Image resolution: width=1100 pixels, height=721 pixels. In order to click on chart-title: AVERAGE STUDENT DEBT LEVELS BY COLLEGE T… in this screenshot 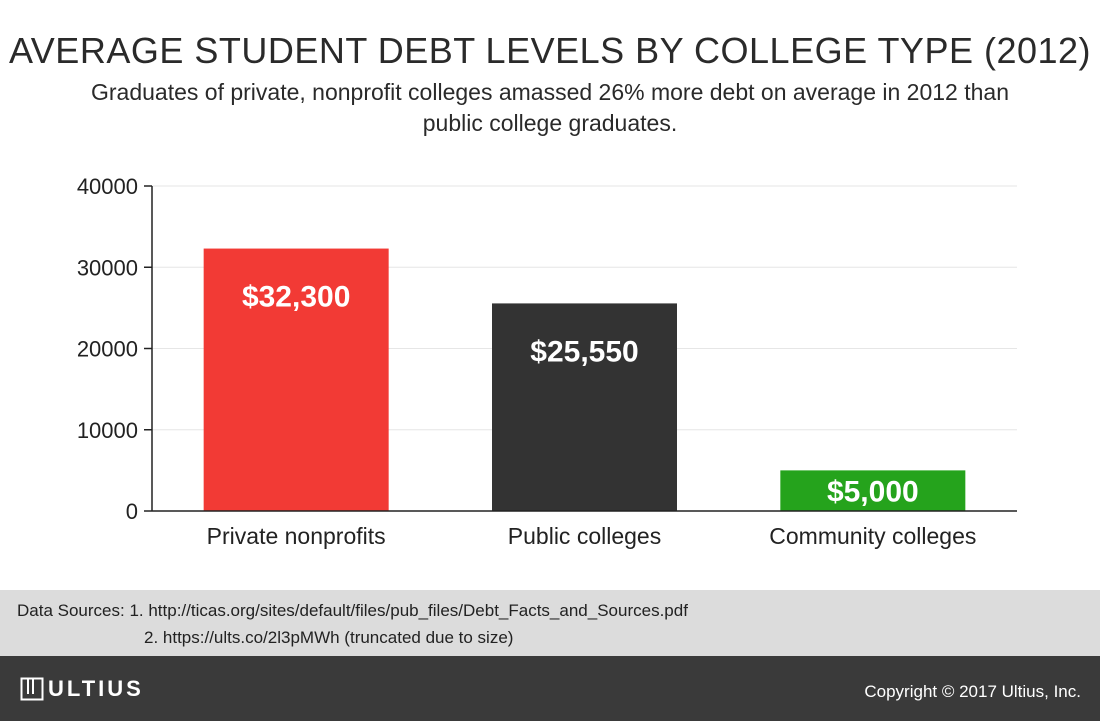, I will do `click(550, 50)`.